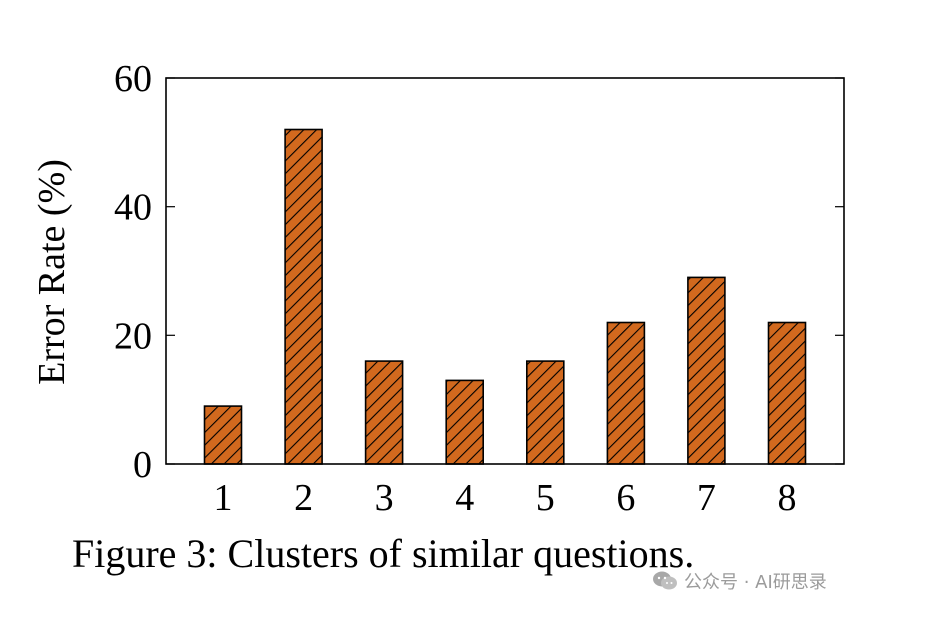  I want to click on watermark: 公众号 · AI研思录, so click(739, 581).